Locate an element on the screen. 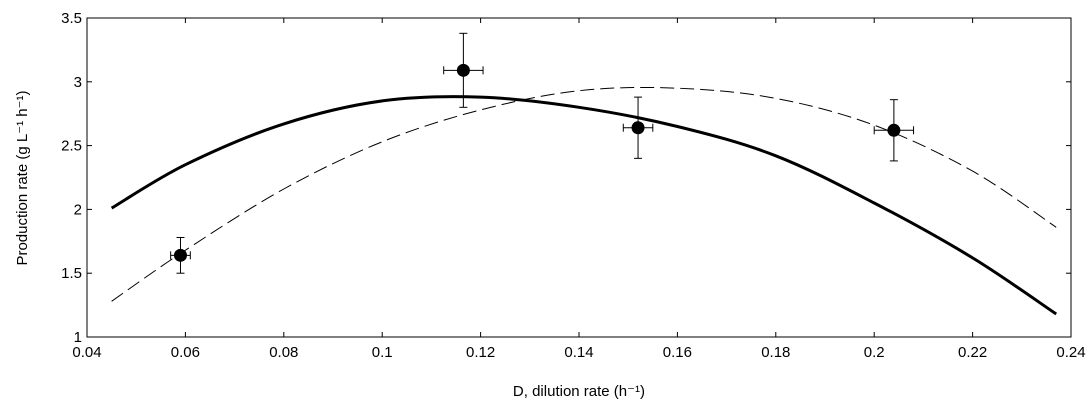 This screenshot has width=1088, height=407. x-tick-label: 0.2 is located at coordinates (874, 352).